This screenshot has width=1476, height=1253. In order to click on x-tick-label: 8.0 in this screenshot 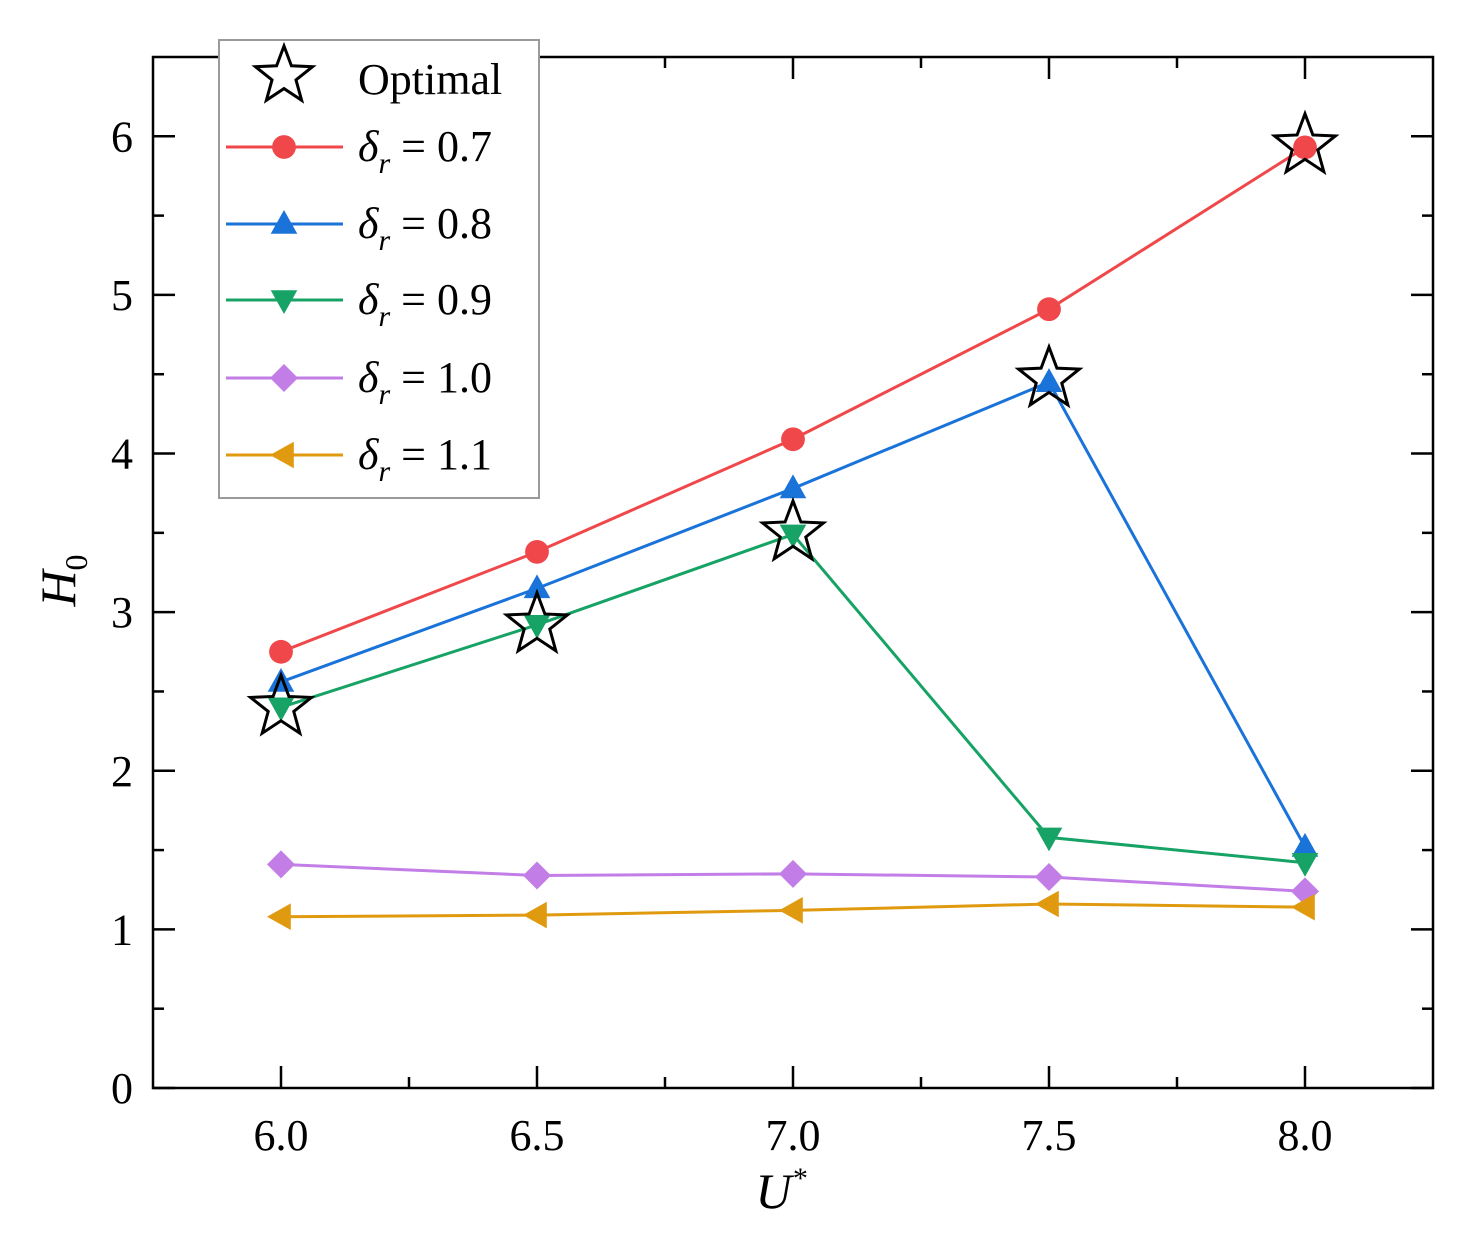, I will do `click(1305, 1135)`.